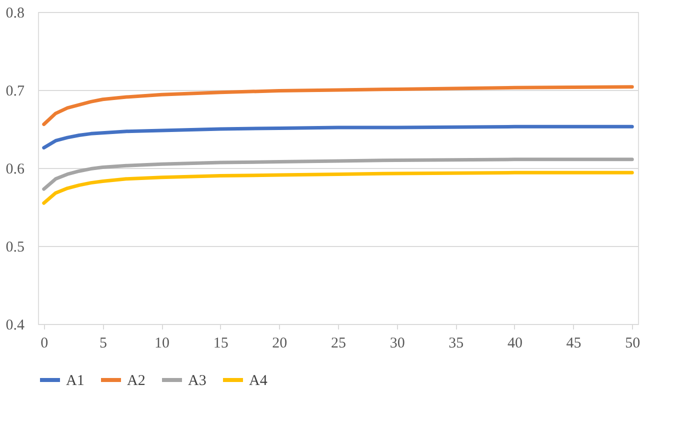 The height and width of the screenshot is (423, 677). Describe the element at coordinates (220, 344) in the screenshot. I see `x-tick-label: 15` at that location.